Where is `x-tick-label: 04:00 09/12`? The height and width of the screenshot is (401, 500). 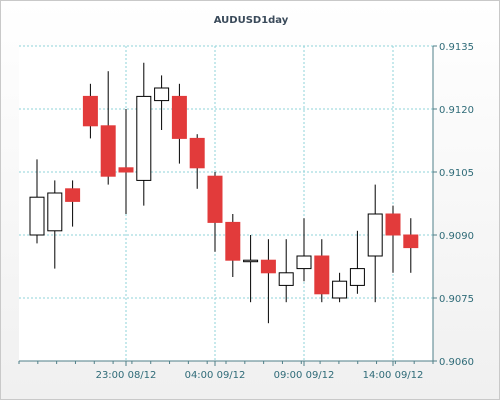 x-tick-label: 04:00 09/12 is located at coordinates (215, 375).